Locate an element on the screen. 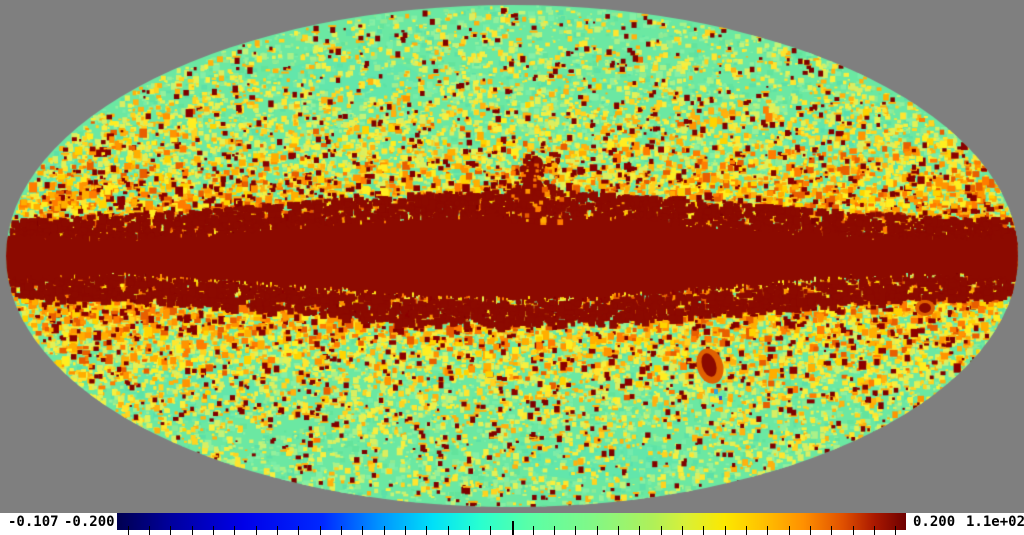  colorbar-strip: -0.107 -0.200 0.200 1.1e+02 is located at coordinates (512, 524).